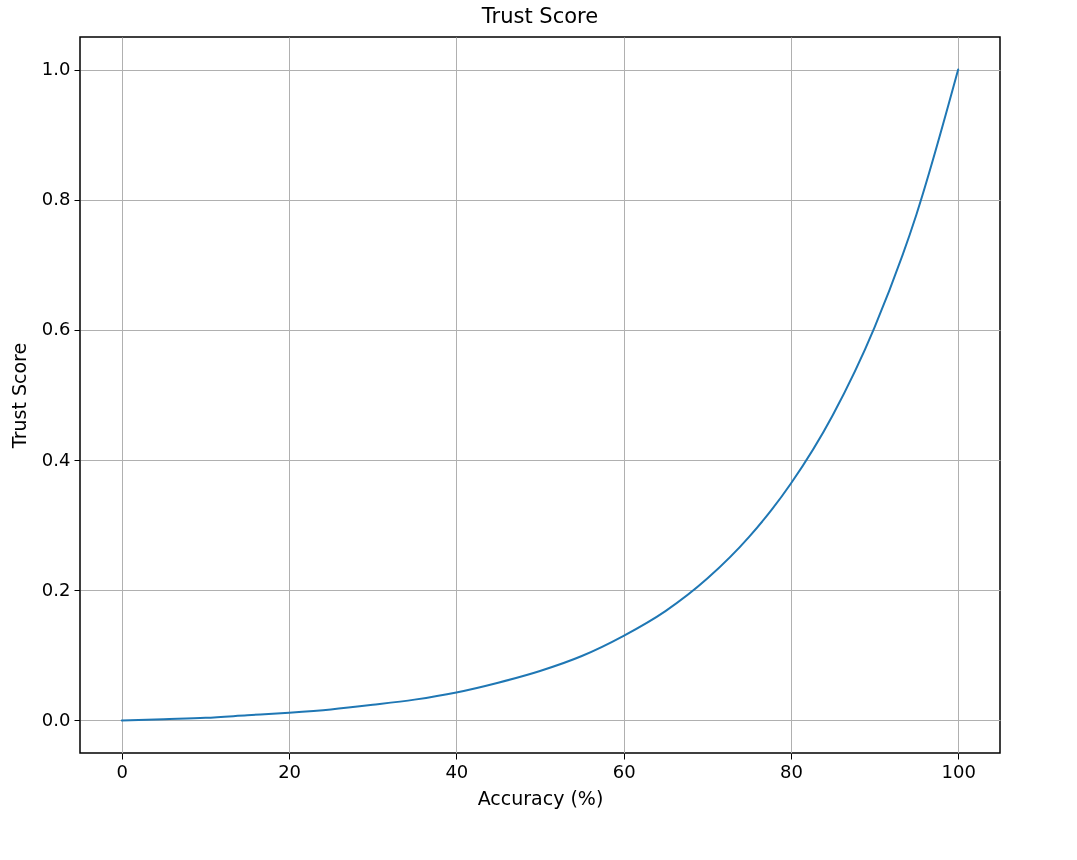 This screenshot has width=1077, height=860. Describe the element at coordinates (791, 771) in the screenshot. I see `x-tick-label: 80` at that location.